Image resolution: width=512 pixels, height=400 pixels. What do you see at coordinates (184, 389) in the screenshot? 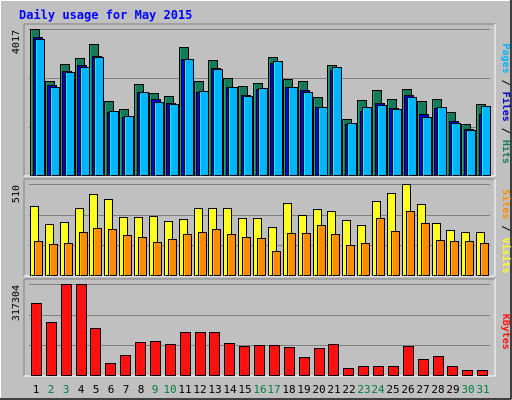
I see `x-label-11: 11` at bounding box center [184, 389].